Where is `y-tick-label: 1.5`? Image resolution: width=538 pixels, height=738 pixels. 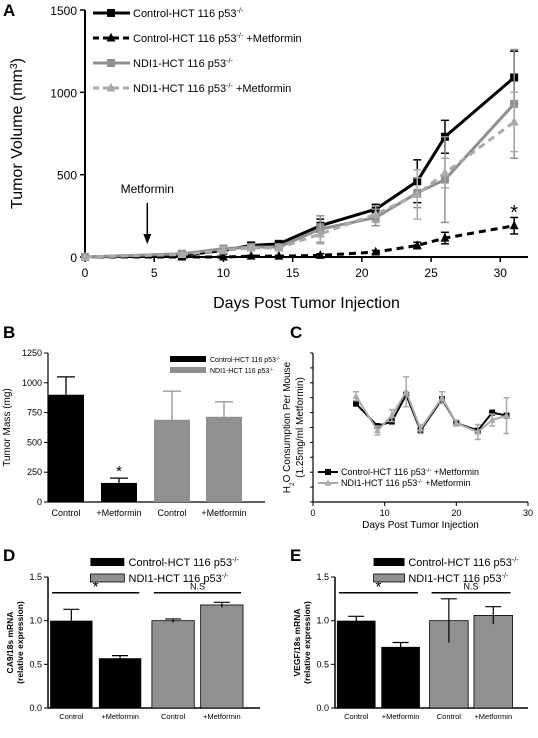 y-tick-label: 1.5 is located at coordinates (322, 577).